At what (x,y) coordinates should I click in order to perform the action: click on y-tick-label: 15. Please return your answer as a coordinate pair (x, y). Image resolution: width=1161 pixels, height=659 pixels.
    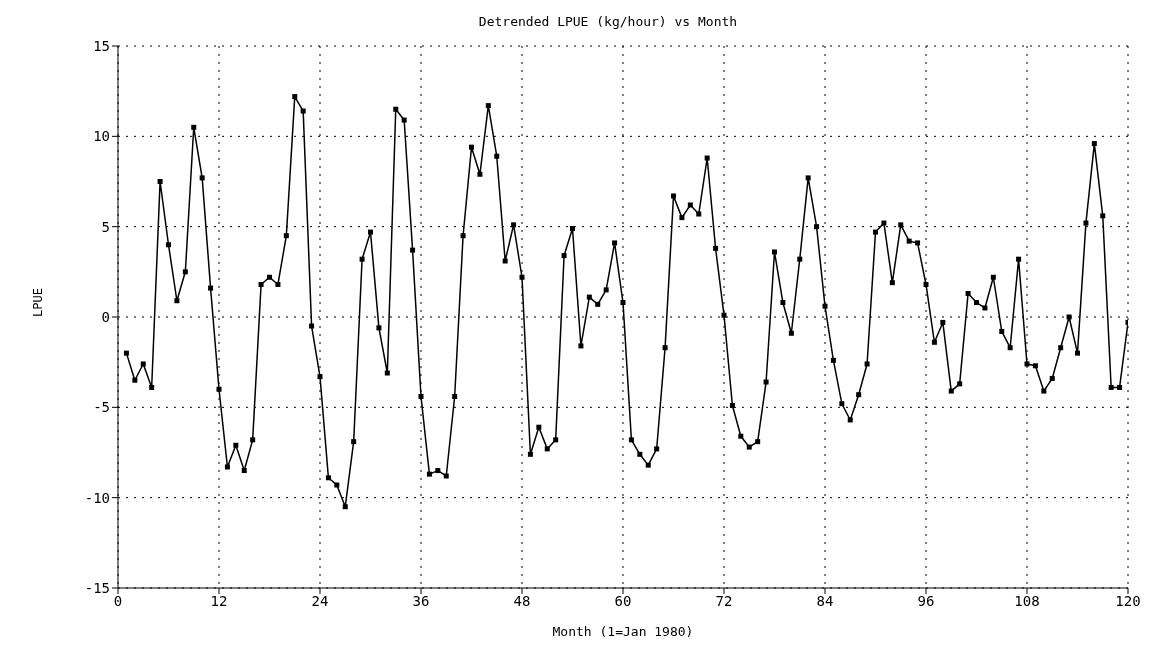
    Looking at the image, I should click on (101, 45).